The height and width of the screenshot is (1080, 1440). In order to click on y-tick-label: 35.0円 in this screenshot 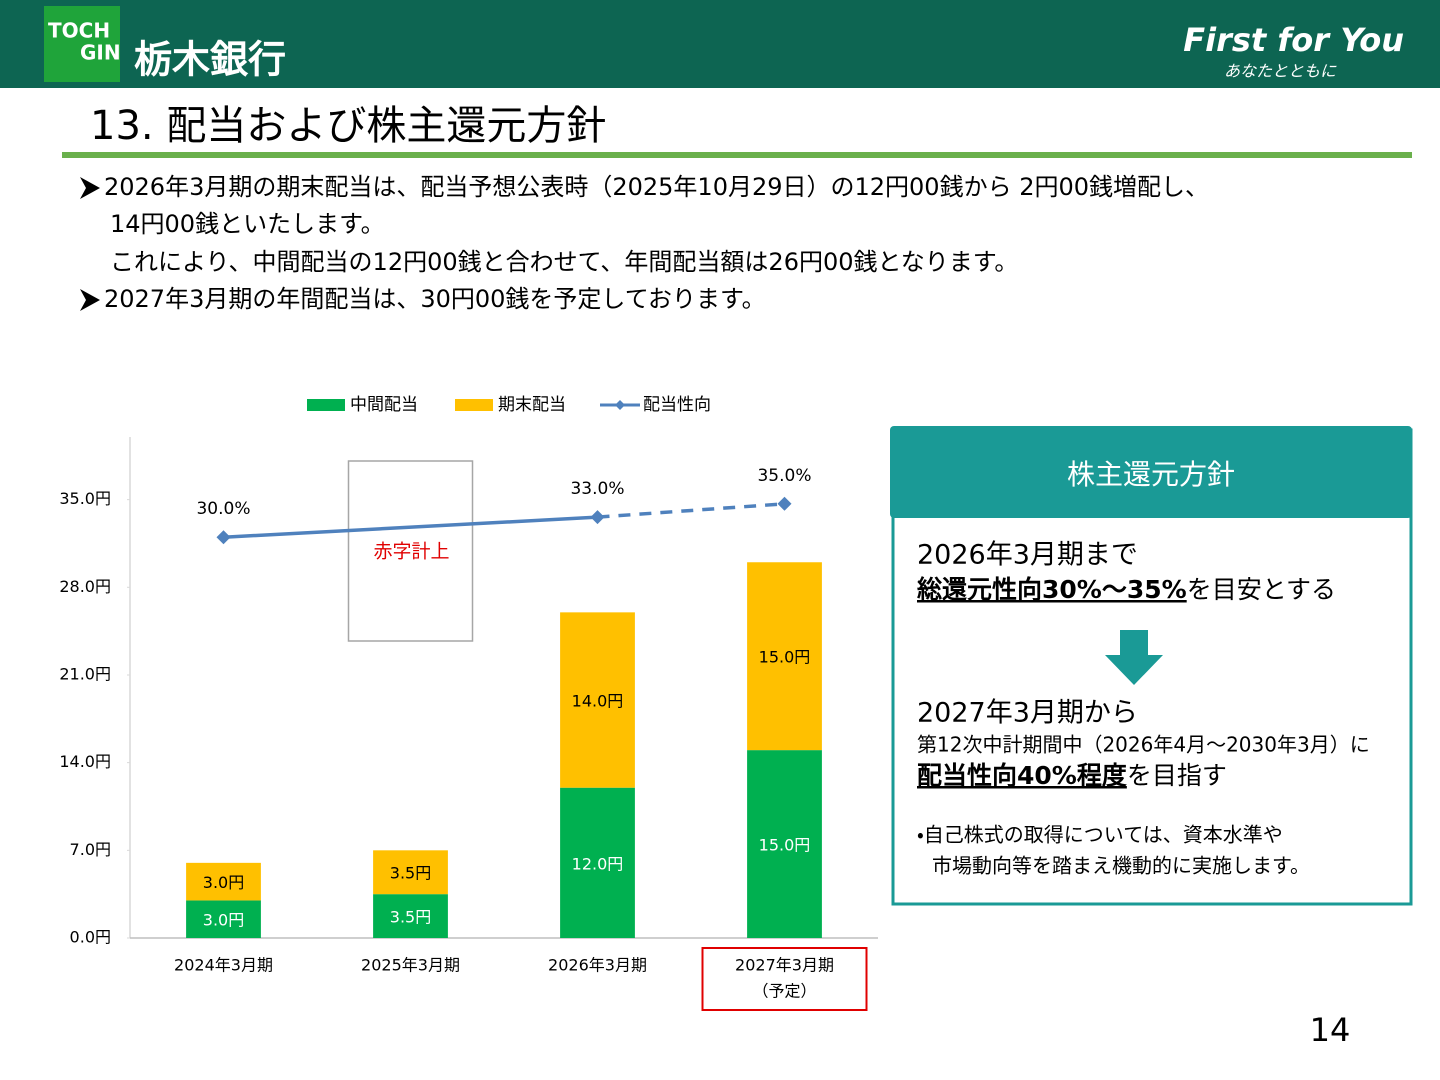, I will do `click(85, 498)`.